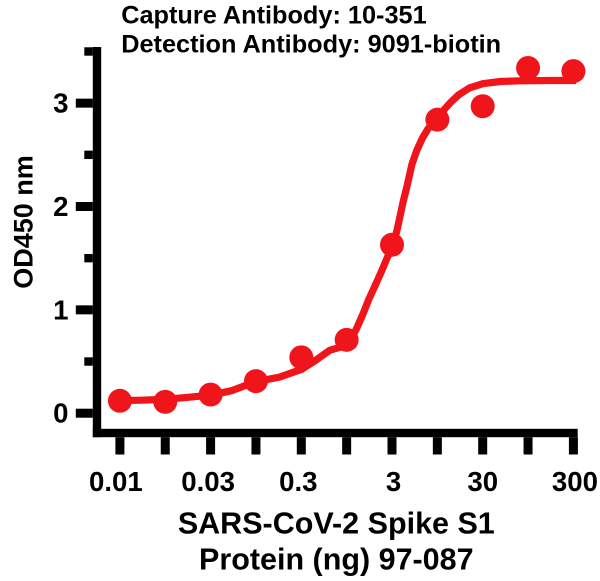  I want to click on figure-title-line1: Capture Antibody: 10-351, so click(274, 15).